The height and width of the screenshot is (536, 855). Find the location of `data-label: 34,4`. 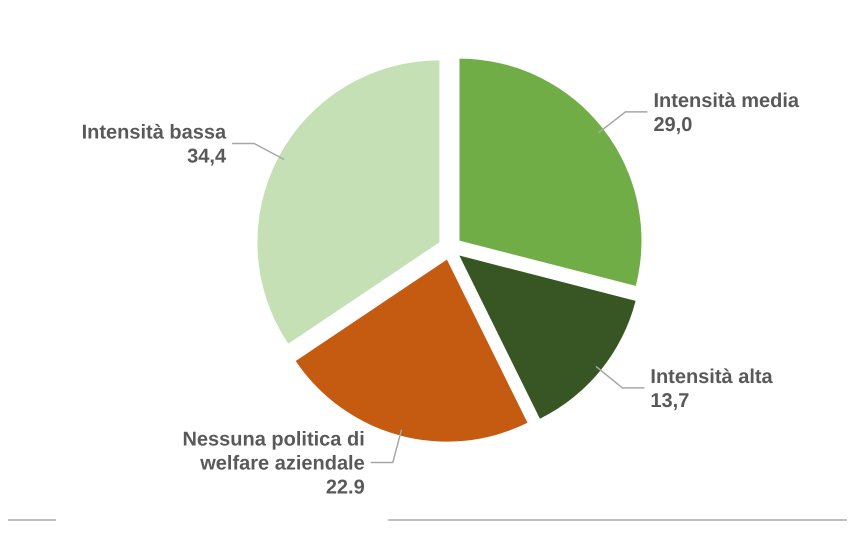

data-label: 34,4 is located at coordinates (207, 156).